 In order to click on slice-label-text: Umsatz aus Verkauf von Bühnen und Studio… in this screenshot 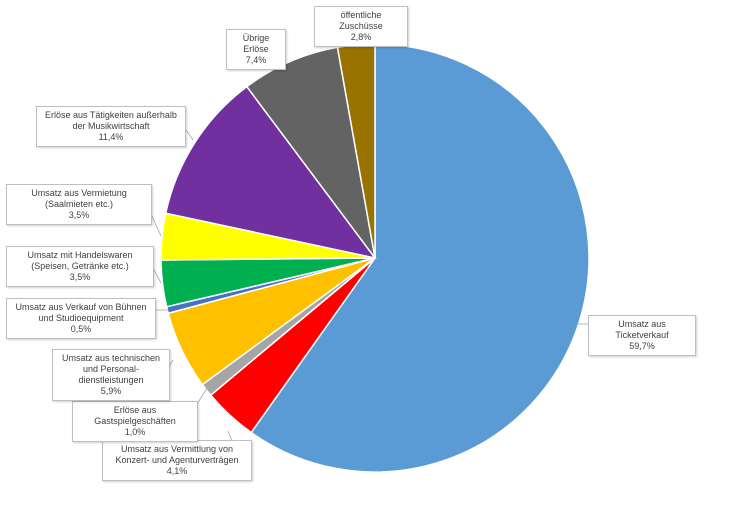, I will do `click(81, 312)`.